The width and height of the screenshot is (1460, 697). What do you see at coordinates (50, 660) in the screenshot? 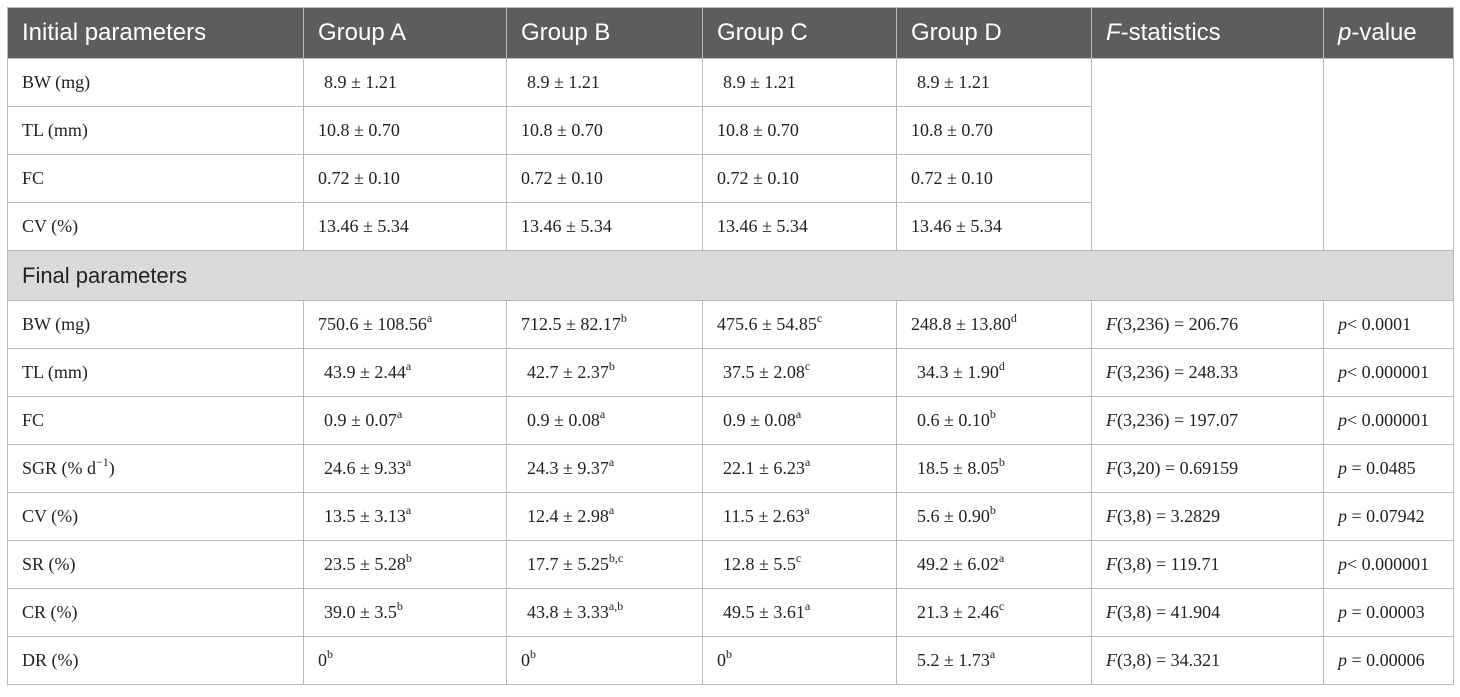
I see `param-label: DR (%)` at bounding box center [50, 660].